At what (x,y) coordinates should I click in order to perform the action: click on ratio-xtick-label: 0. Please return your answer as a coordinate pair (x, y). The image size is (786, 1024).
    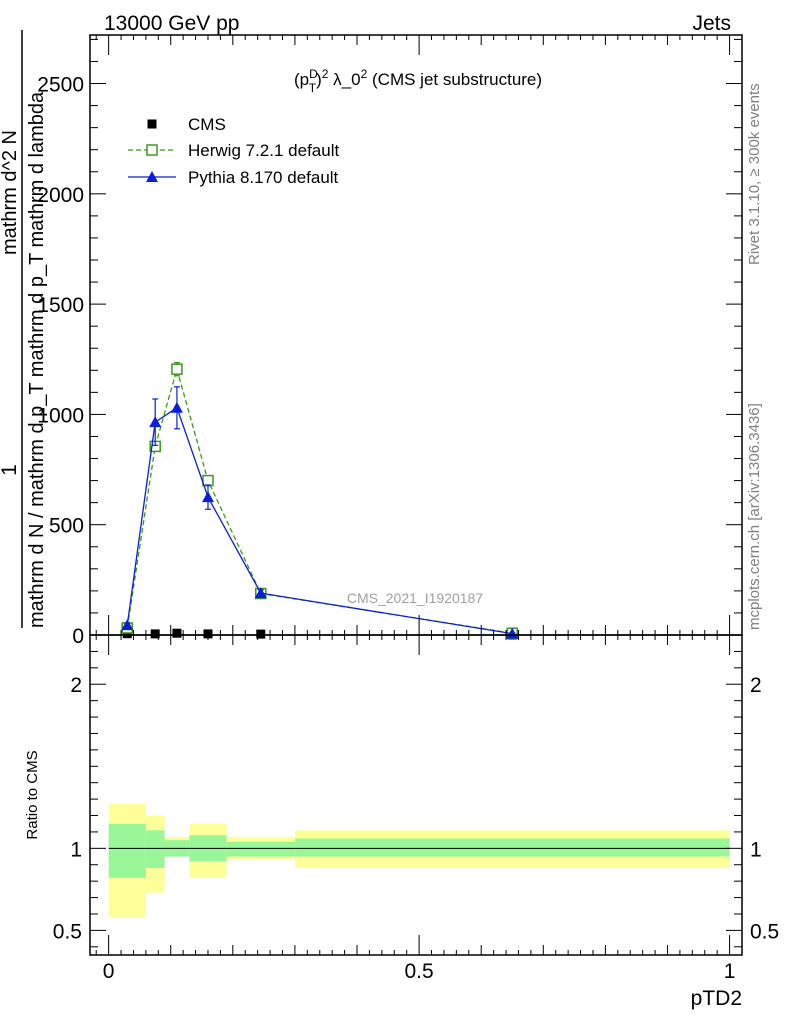
    Looking at the image, I should click on (109, 971).